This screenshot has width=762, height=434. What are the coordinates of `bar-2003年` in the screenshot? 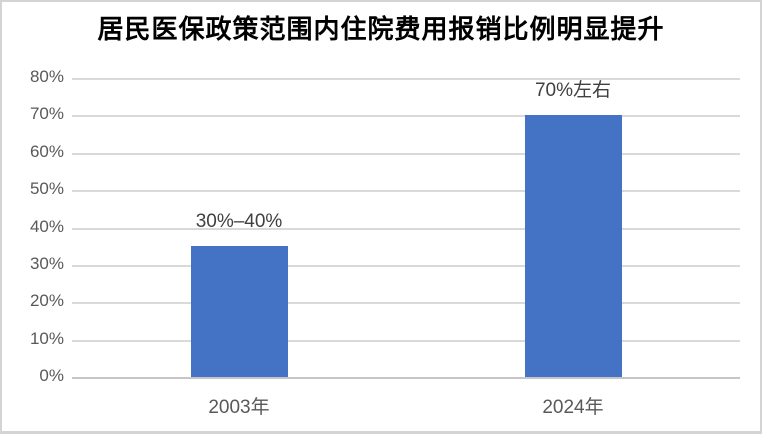 It's located at (239, 311).